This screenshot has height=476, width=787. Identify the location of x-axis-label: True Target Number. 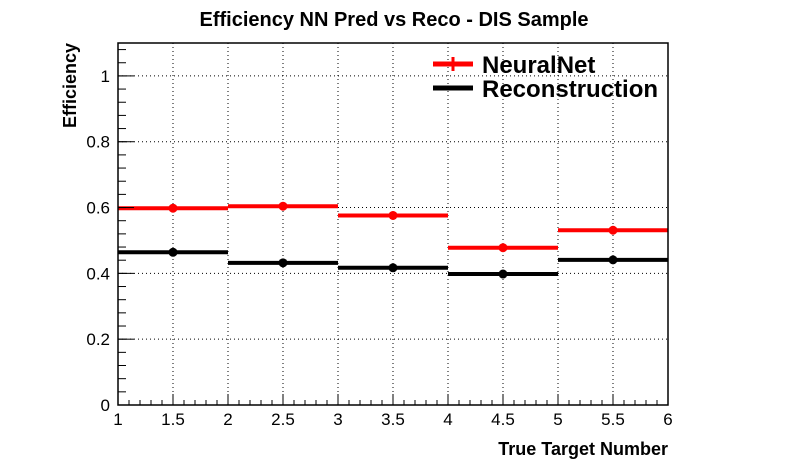
(583, 449).